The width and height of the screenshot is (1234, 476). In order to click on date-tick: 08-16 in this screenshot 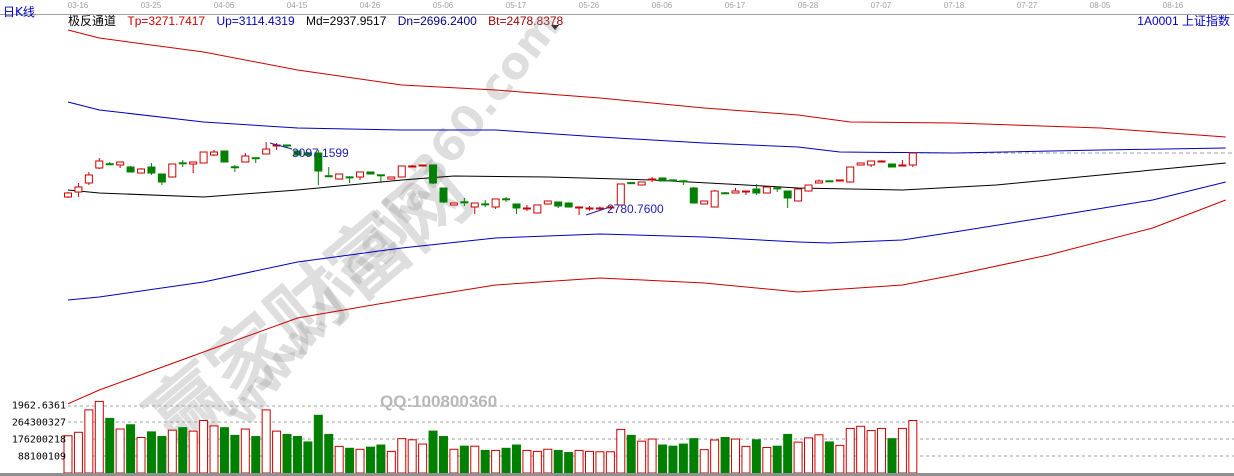, I will do `click(1173, 5)`.